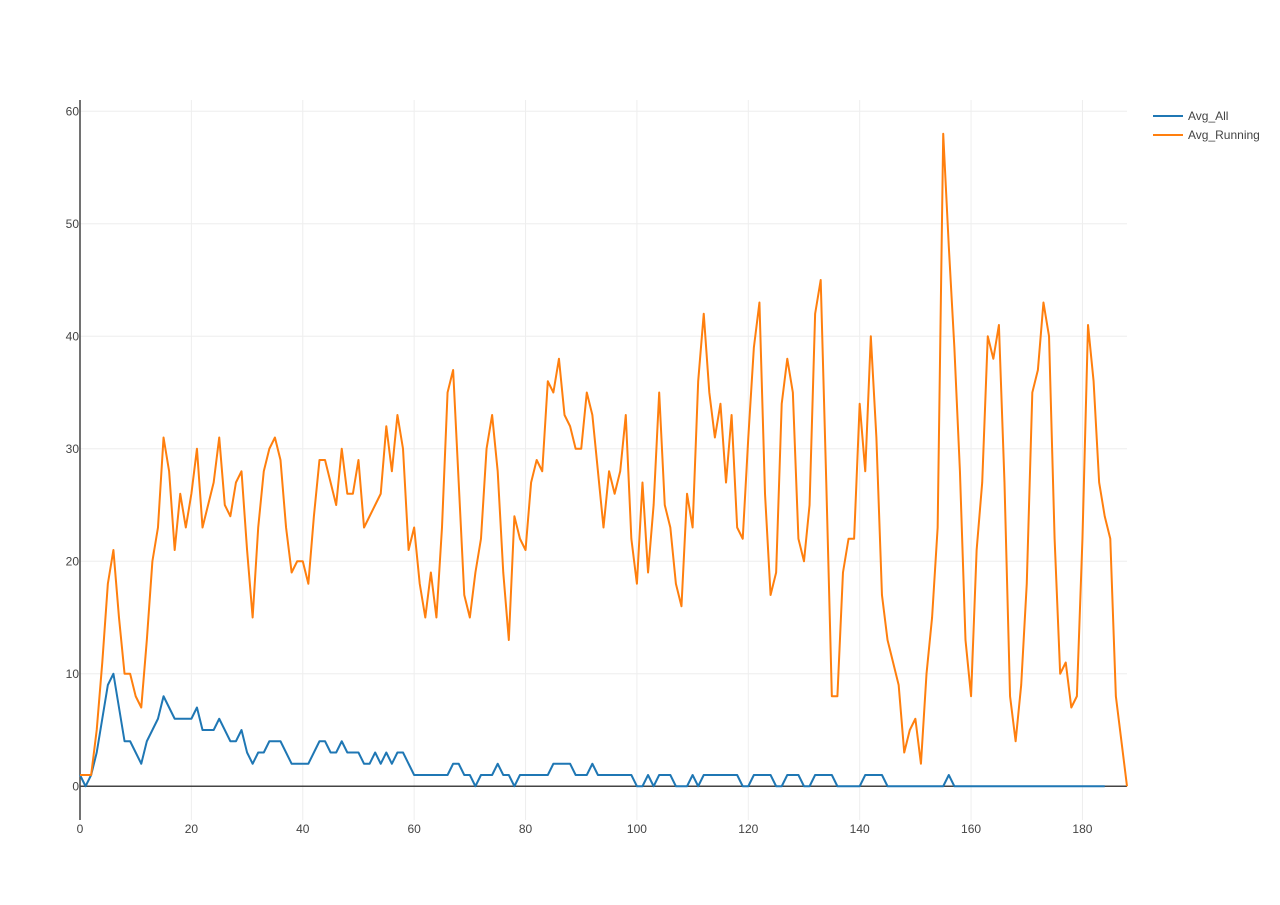 The image size is (1280, 905). What do you see at coordinates (1082, 829) in the screenshot?
I see `x-tick-label: 180` at bounding box center [1082, 829].